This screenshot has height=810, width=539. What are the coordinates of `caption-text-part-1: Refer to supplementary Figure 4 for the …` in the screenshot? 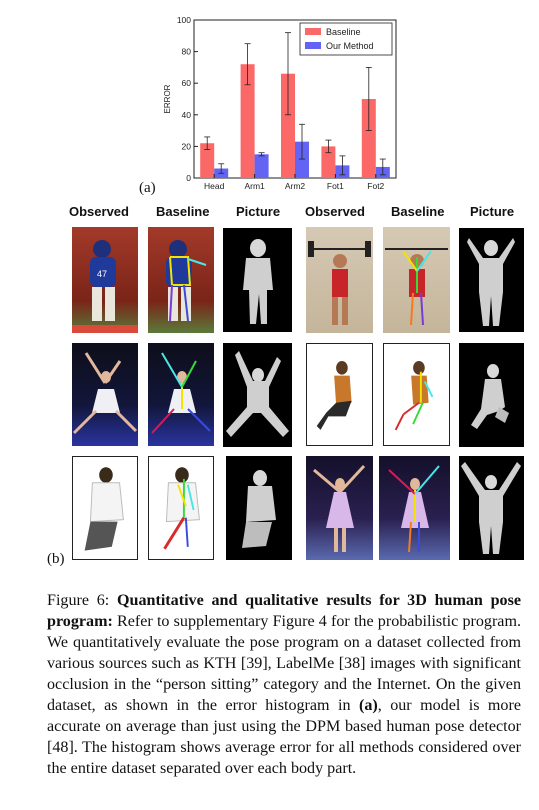 It's located at (284, 663).